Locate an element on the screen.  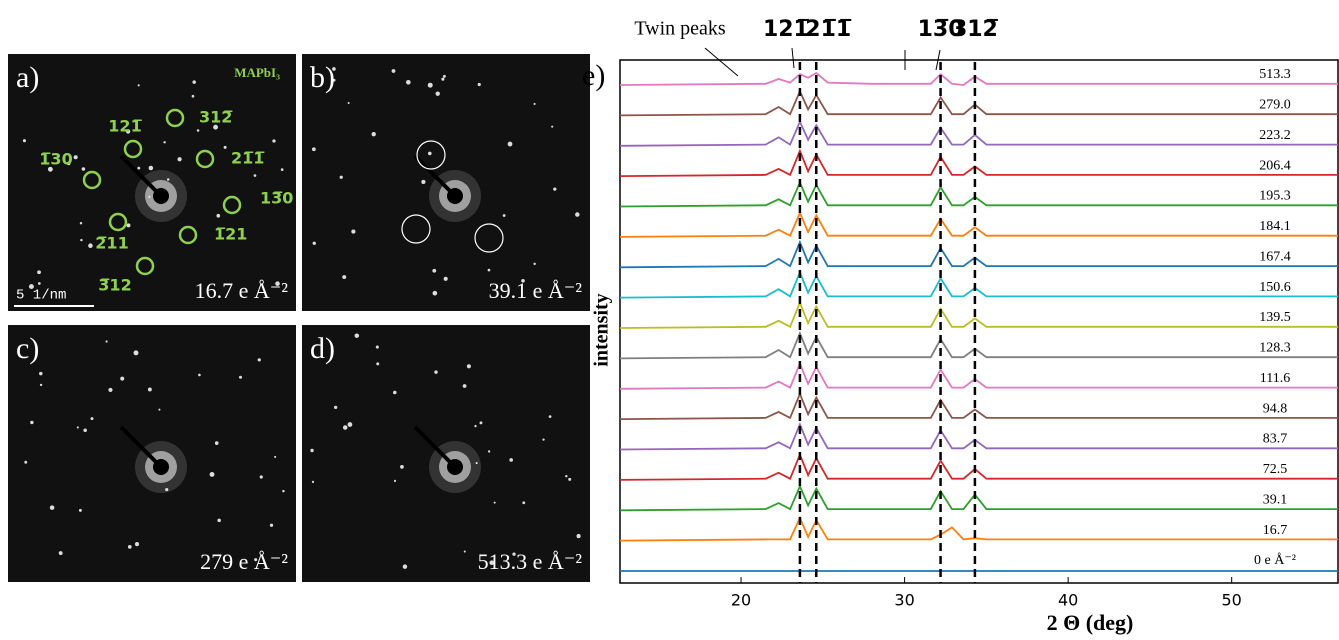
annotation: Twin peaks is located at coordinates (680, 29).